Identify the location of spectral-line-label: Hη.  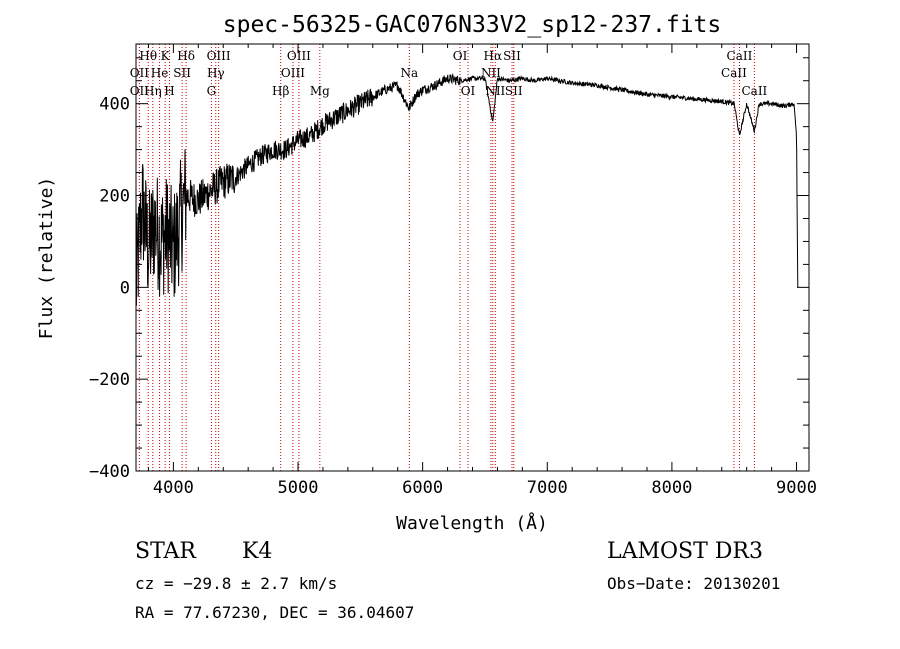
(153, 91).